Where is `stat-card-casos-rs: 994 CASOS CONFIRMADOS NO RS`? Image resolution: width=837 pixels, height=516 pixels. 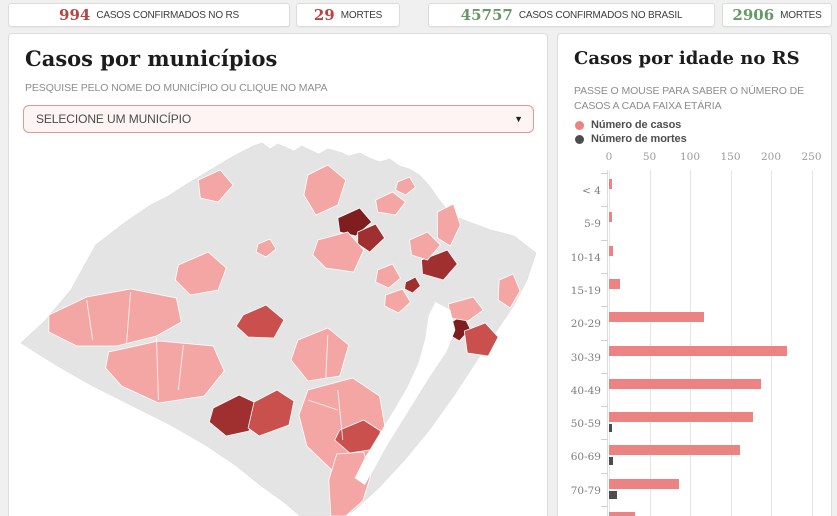
stat-card-casos-rs: 994 CASOS CONFIRMADOS NO RS is located at coordinates (149, 15).